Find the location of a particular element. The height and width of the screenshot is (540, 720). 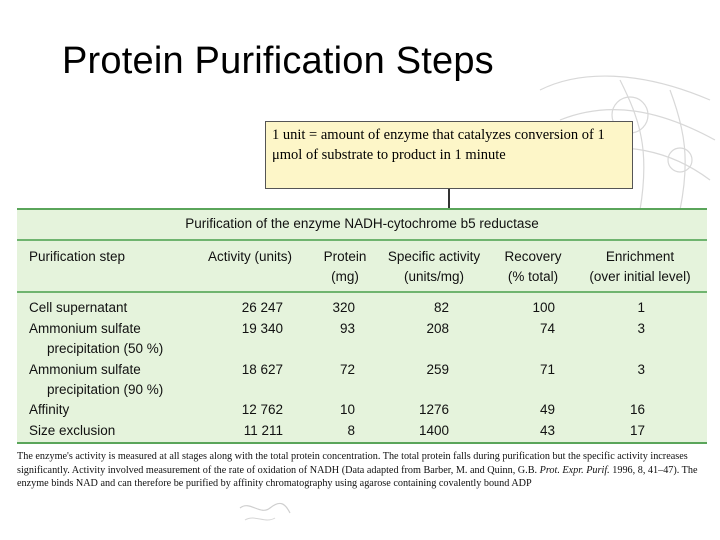

header-step: Purification step is located at coordinates (77, 256).